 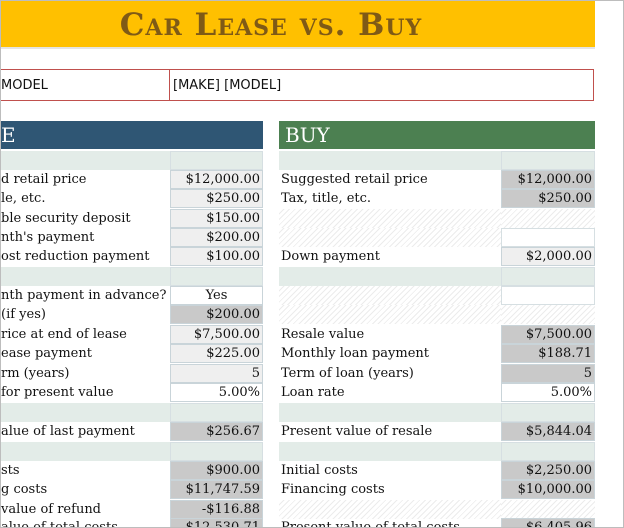 I want to click on lease-label: ost reduction payment, so click(x=75, y=256).